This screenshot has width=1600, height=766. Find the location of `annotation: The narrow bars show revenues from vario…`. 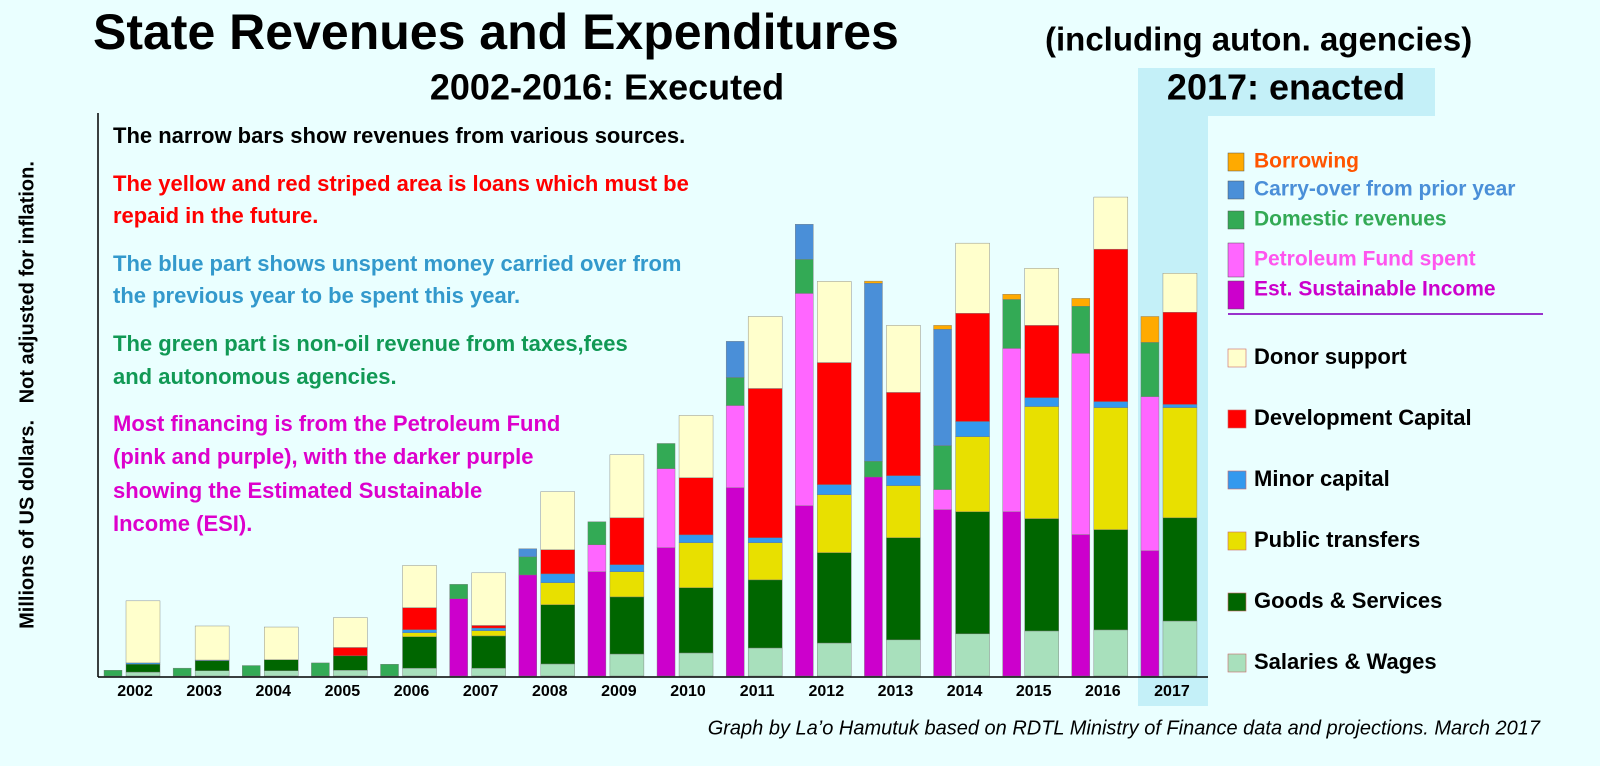

annotation: The narrow bars show revenues from vario… is located at coordinates (399, 135).